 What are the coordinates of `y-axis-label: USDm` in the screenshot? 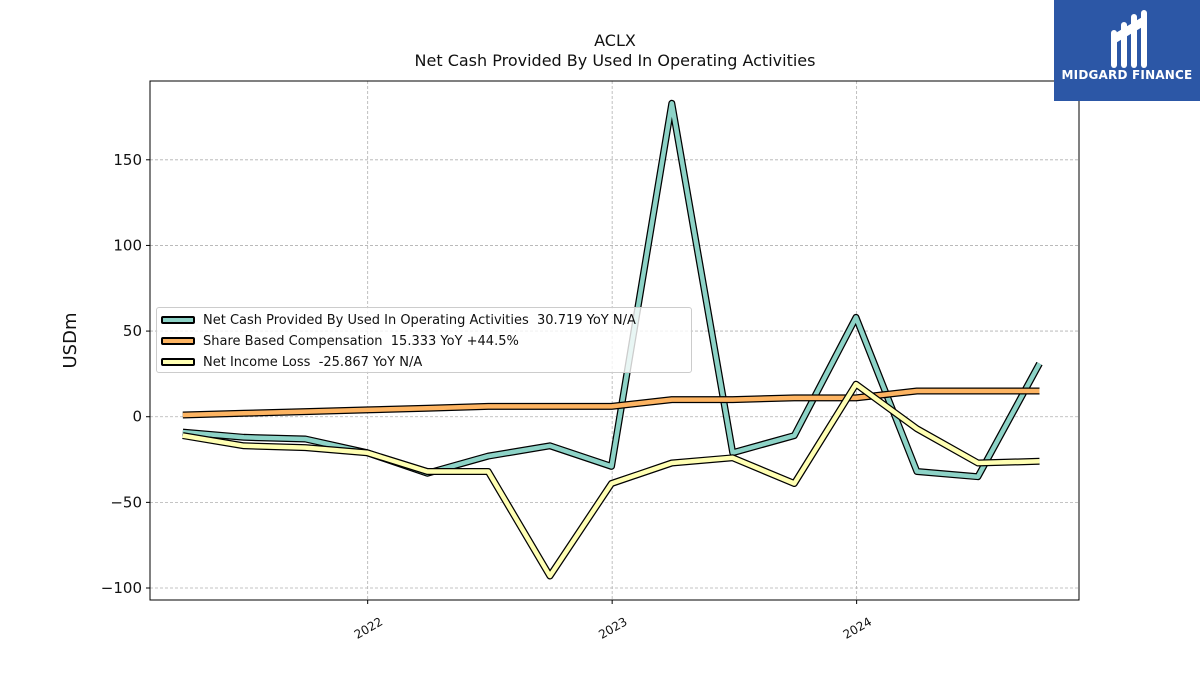 It's located at (70, 341).